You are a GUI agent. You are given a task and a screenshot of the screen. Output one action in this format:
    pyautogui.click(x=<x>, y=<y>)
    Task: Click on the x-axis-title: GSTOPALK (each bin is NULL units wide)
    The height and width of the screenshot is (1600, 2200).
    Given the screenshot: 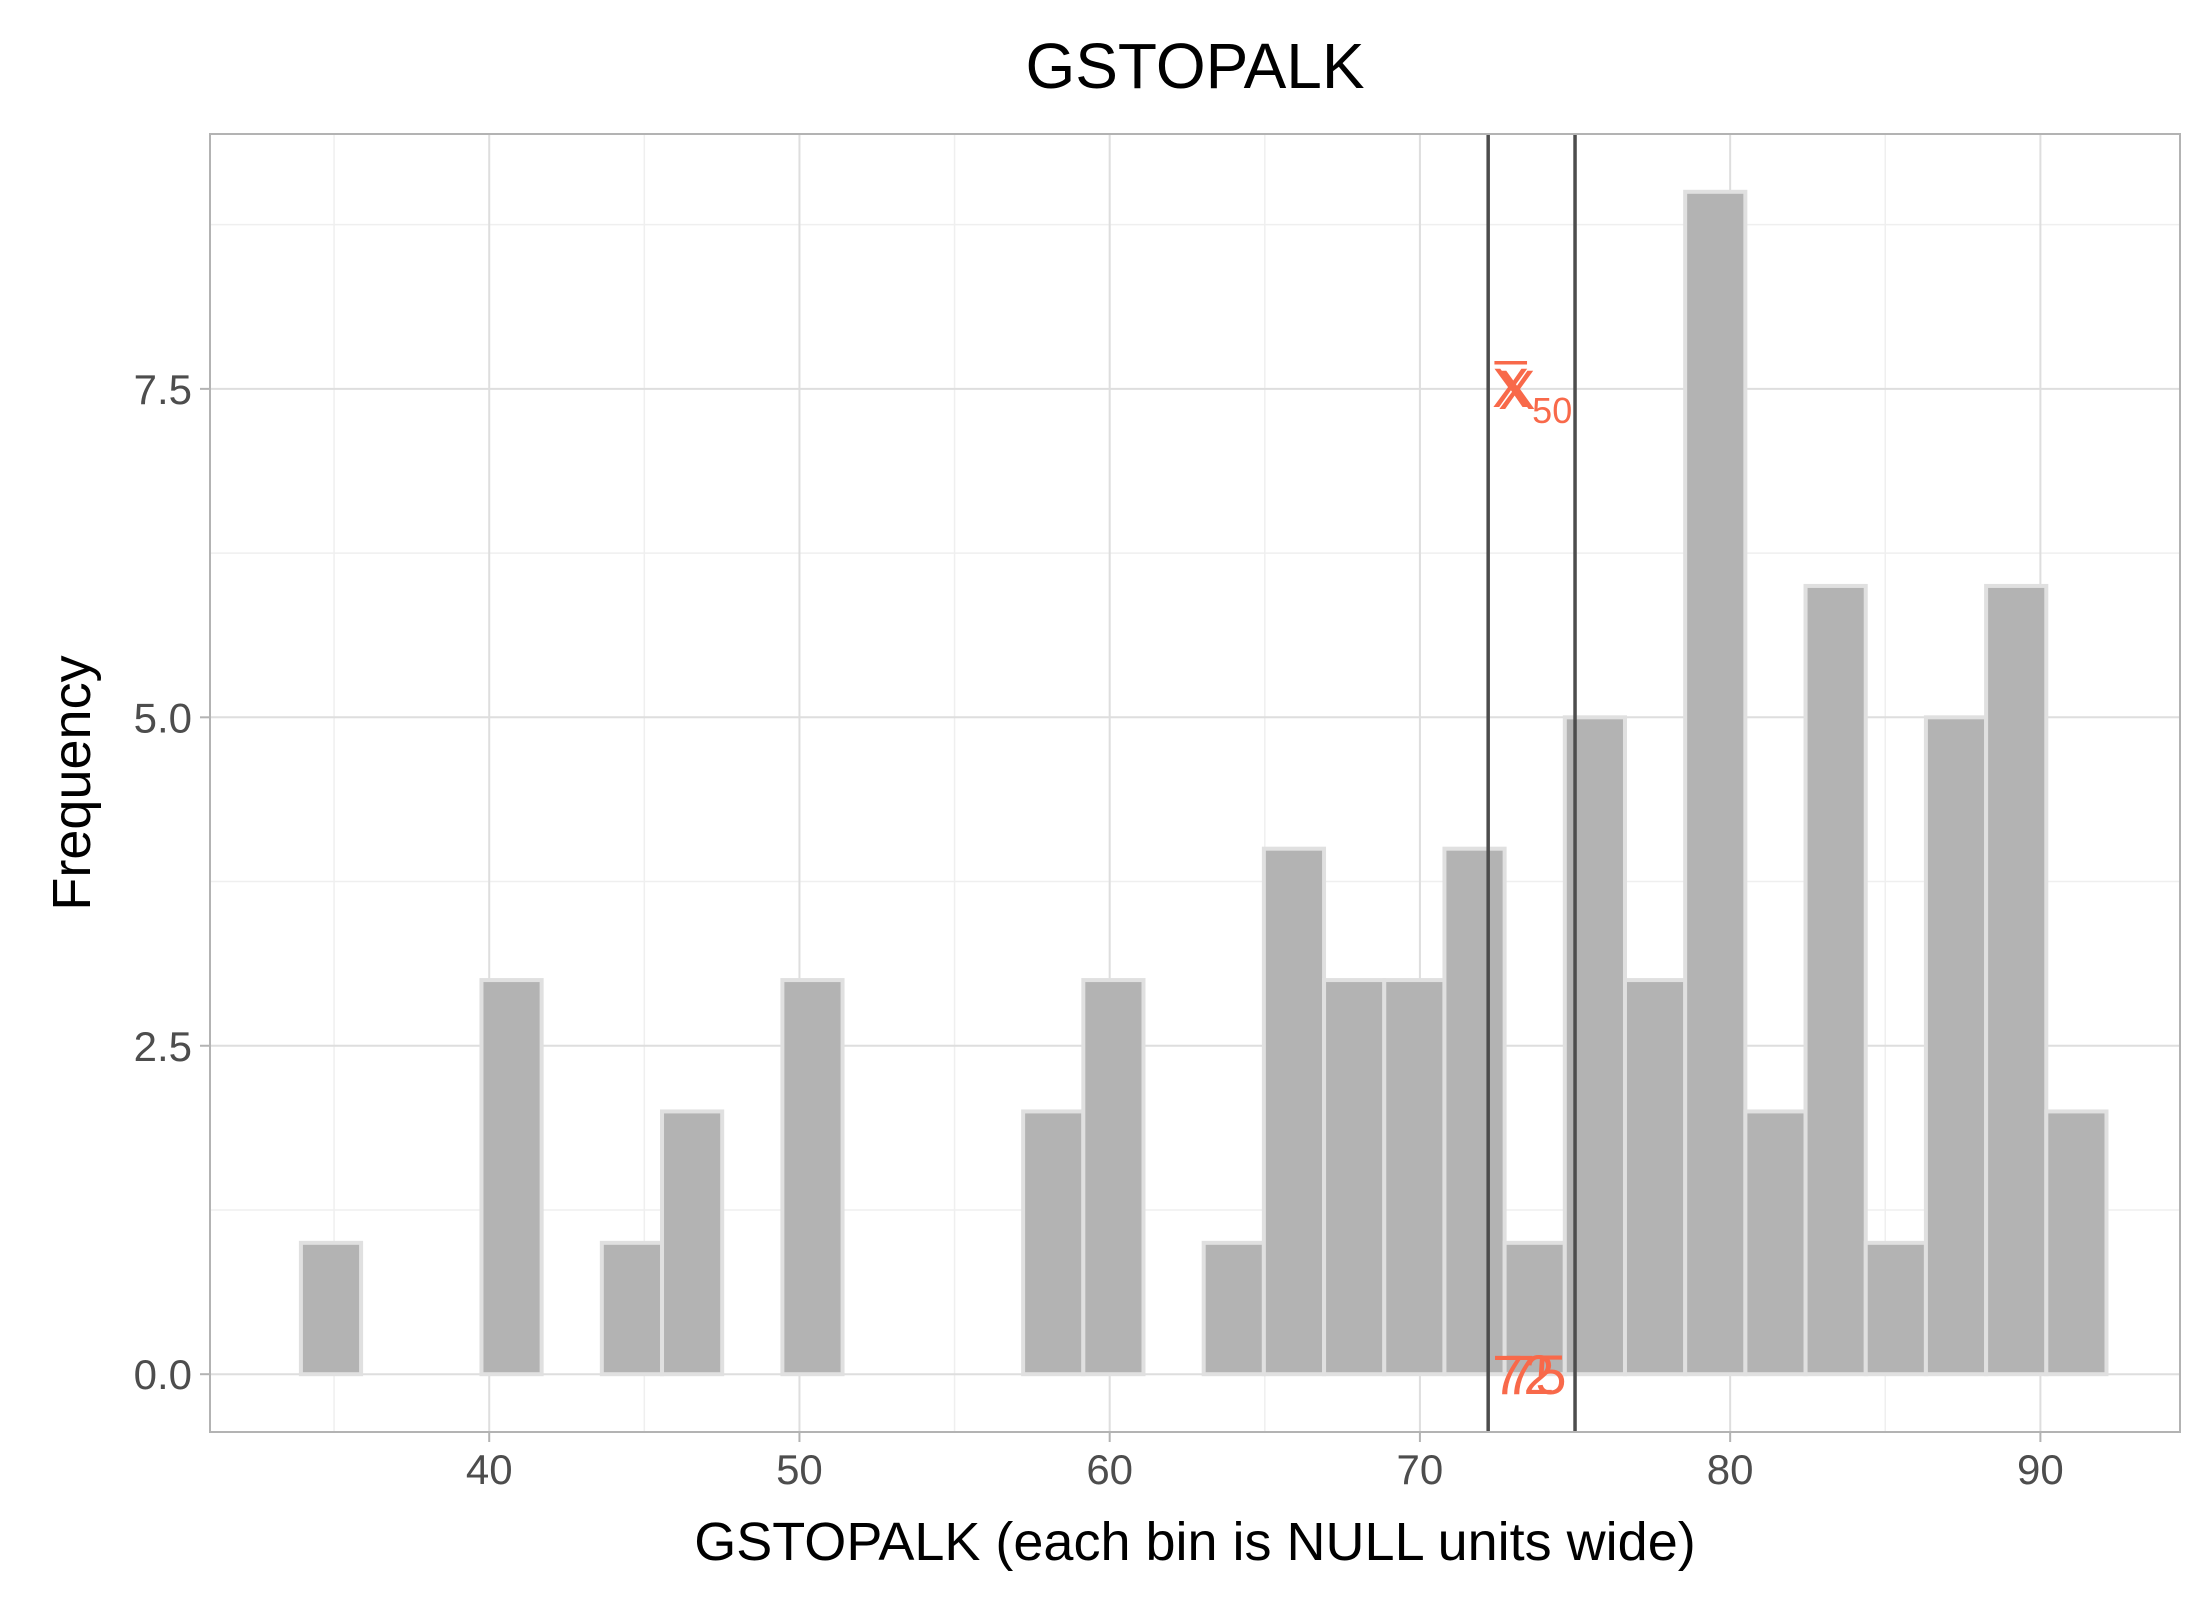 What is the action you would take?
    pyautogui.click(x=1194, y=1542)
    